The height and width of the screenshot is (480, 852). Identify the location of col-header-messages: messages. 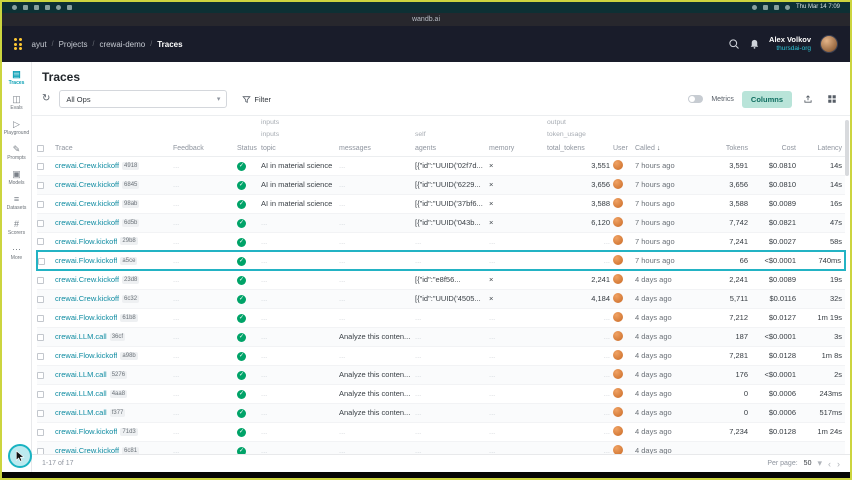
(377, 149).